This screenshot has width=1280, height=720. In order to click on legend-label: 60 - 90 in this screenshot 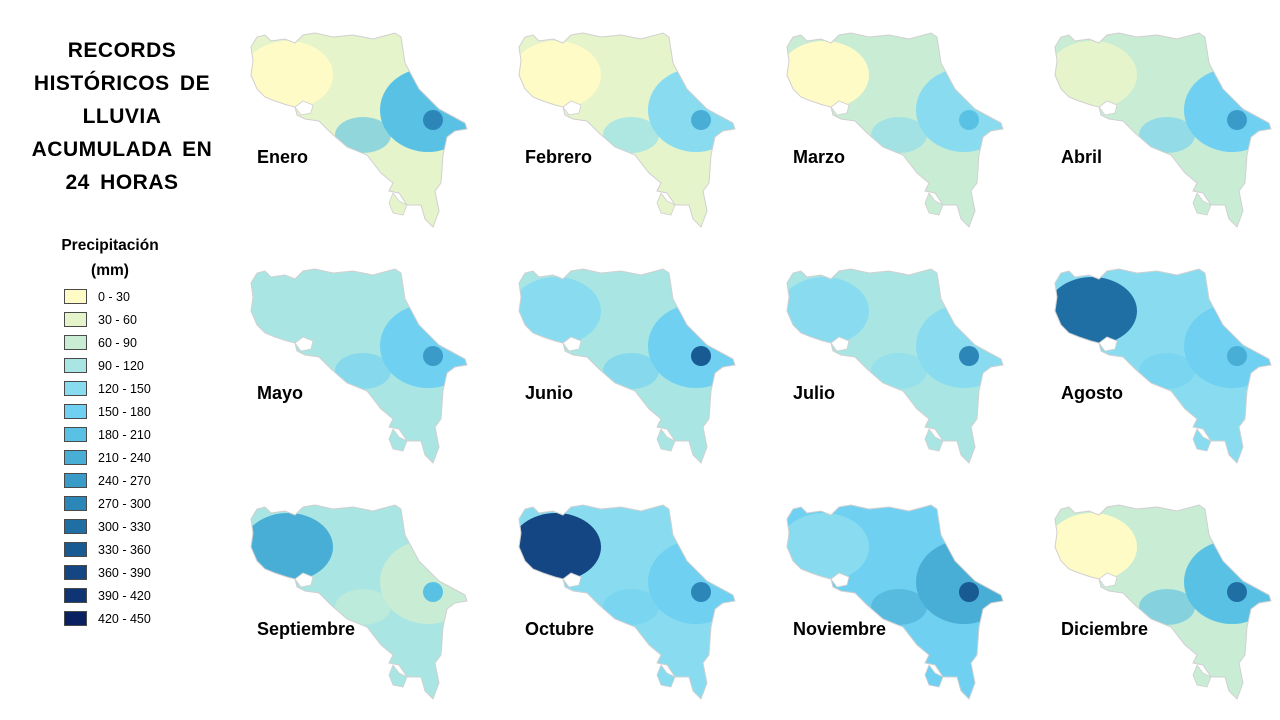, I will do `click(117, 342)`.